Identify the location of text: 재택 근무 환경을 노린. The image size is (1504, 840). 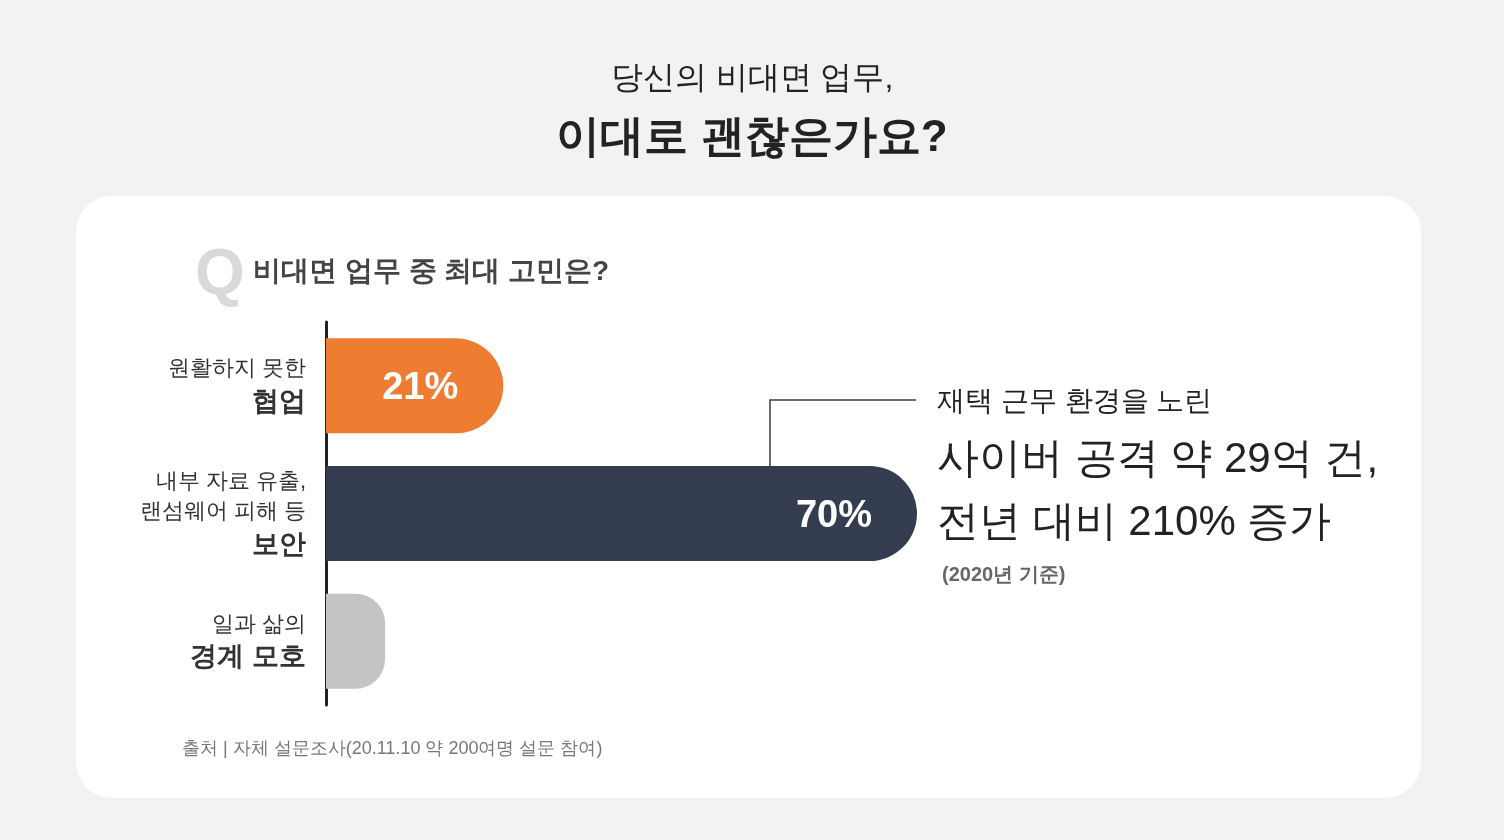
(1075, 400).